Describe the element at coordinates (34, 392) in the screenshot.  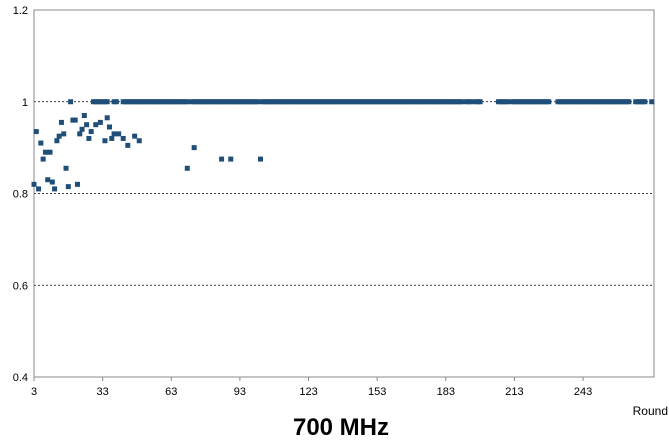
I see `x-tick-label: 3` at that location.